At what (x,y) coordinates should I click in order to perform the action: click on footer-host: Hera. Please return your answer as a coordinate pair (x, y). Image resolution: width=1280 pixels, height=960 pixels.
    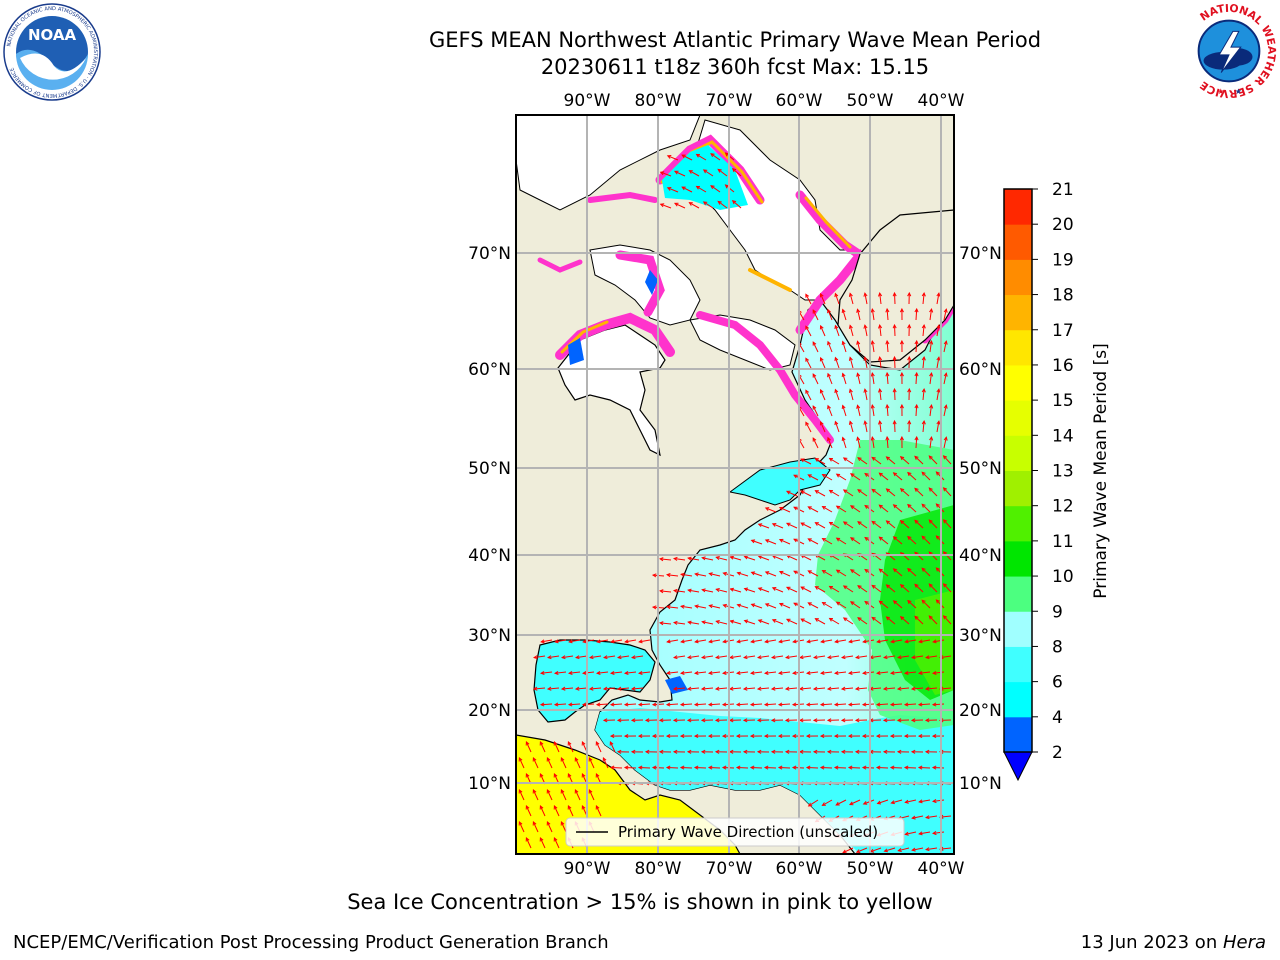
    Looking at the image, I should click on (1244, 942).